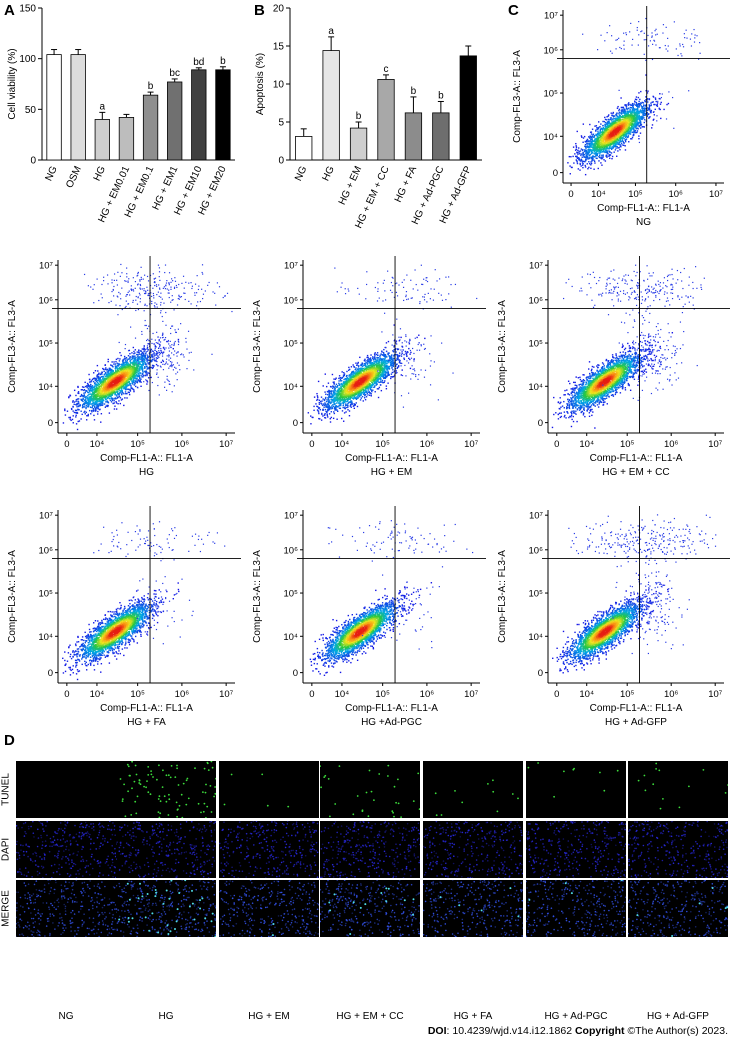 This screenshot has height=1041, width=734. I want to click on category-label: NG, so click(51, 173).